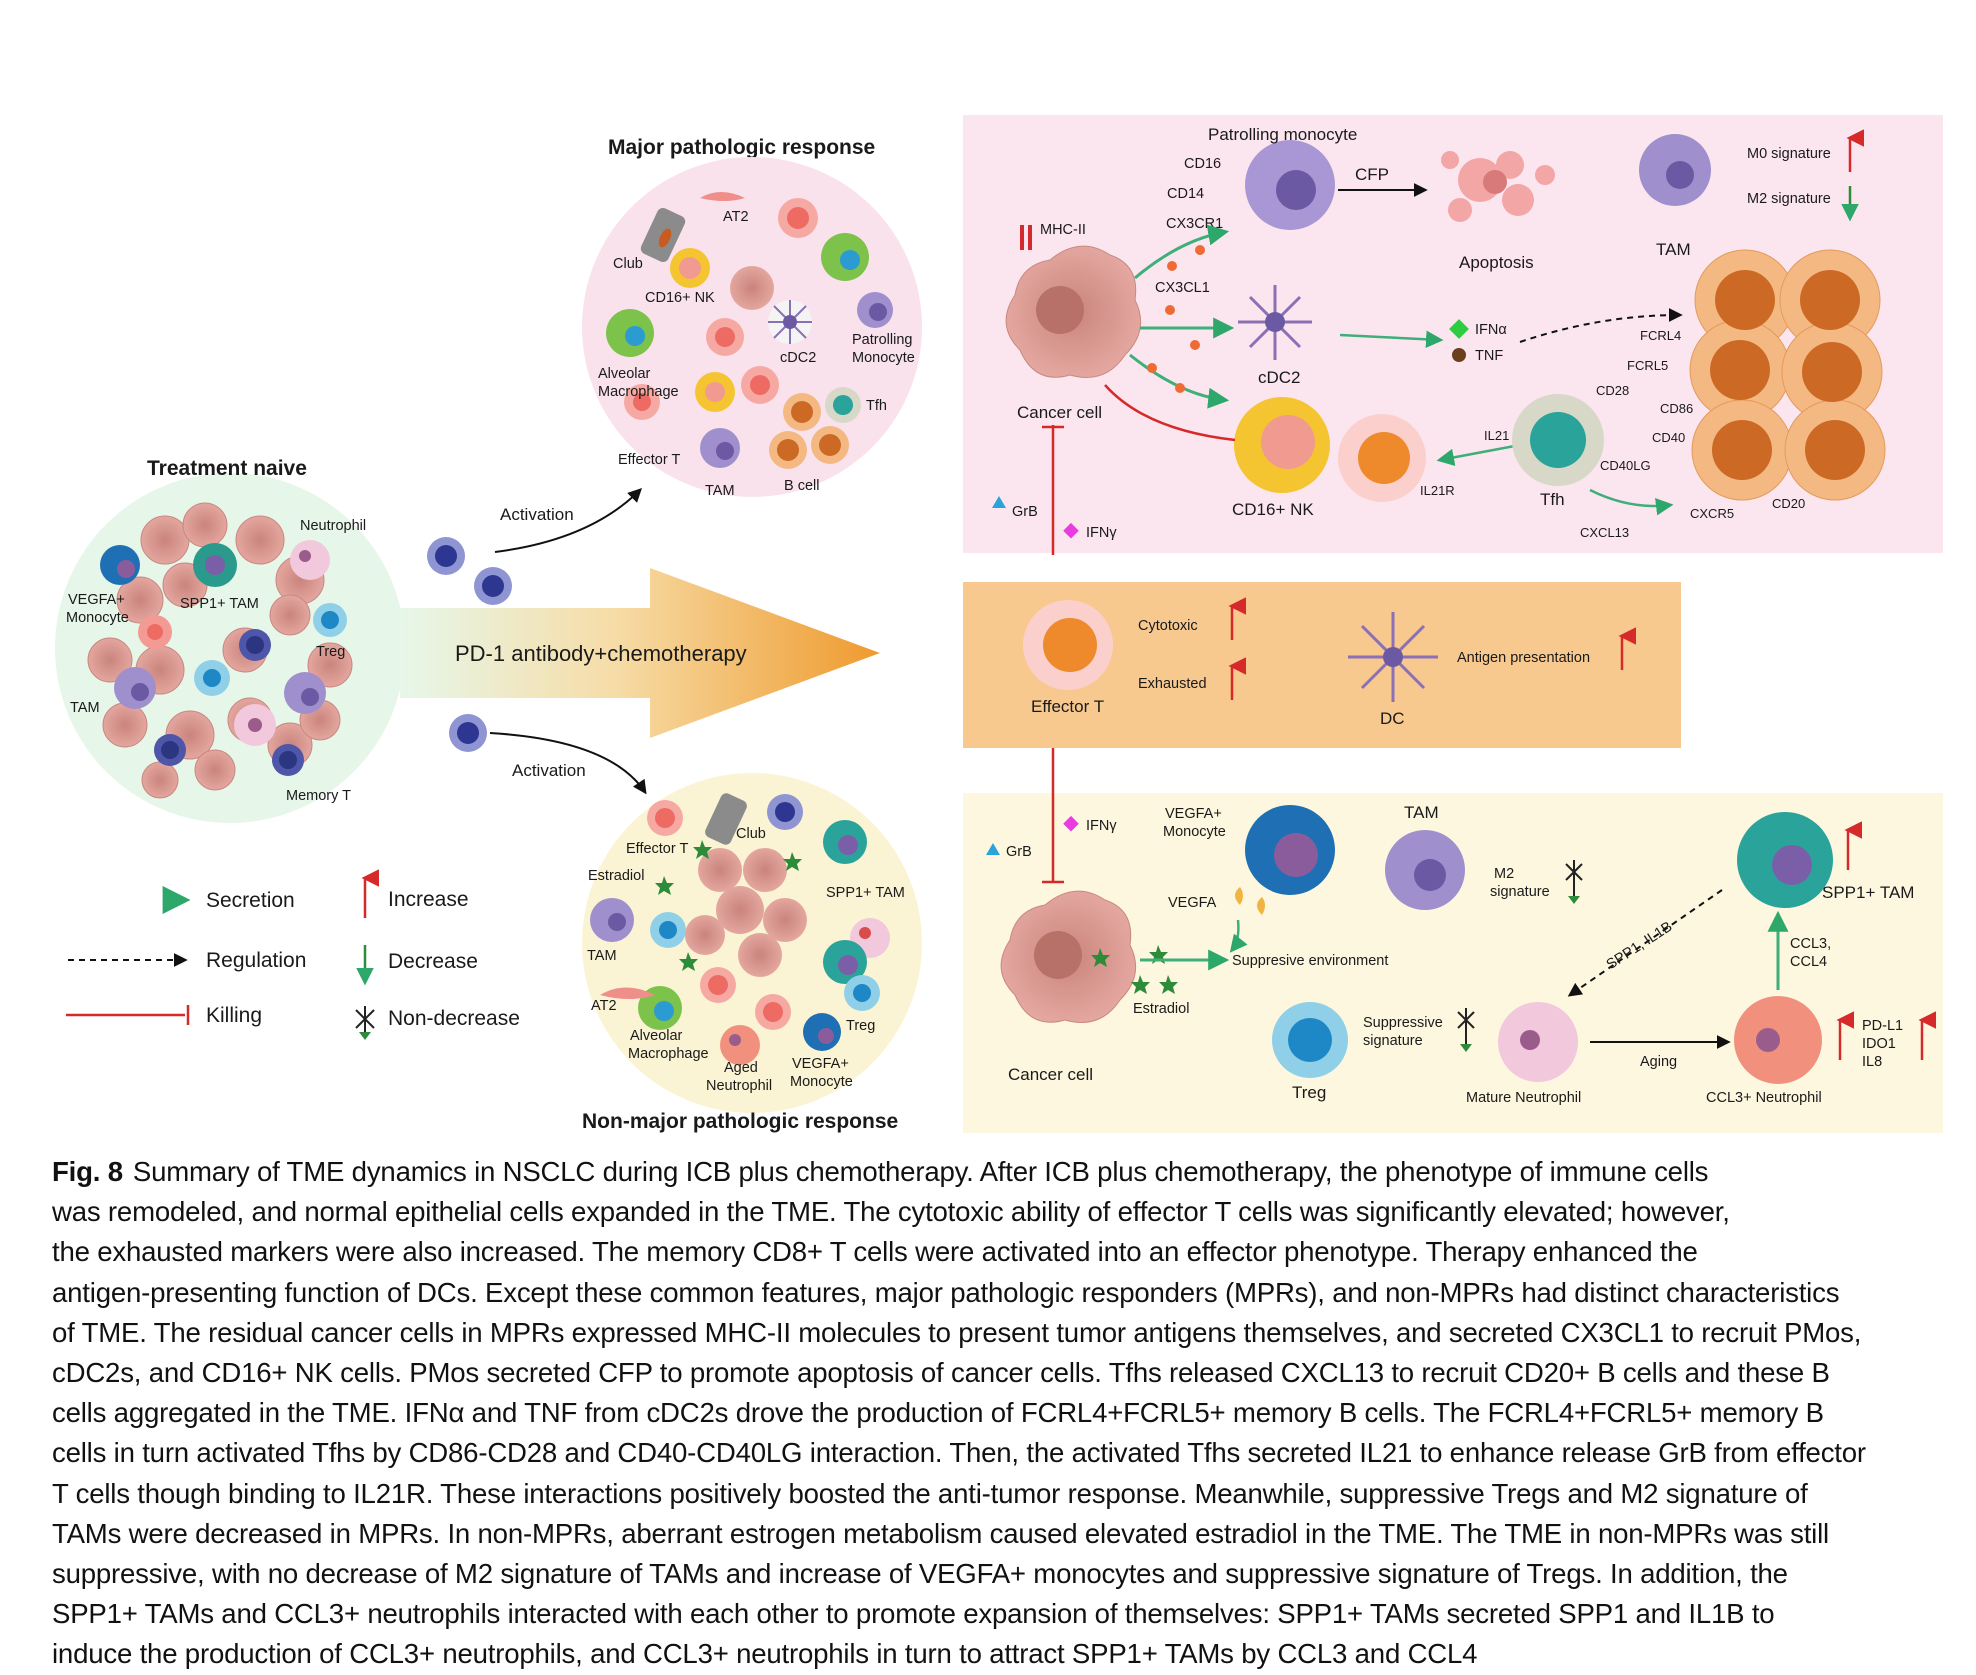 Image resolution: width=1976 pixels, height=1675 pixels. I want to click on mpr-cdc2: cDC2, so click(1279, 377).